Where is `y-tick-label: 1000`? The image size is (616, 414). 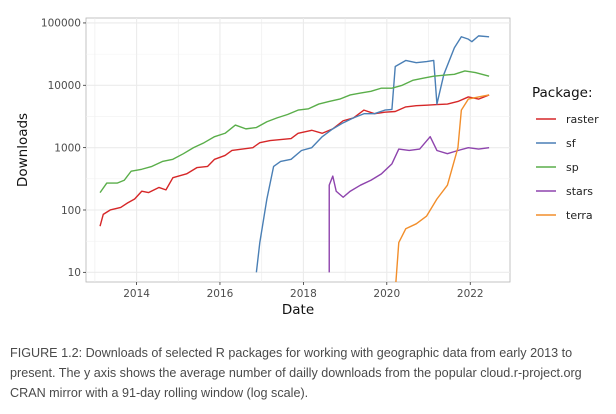
y-tick-label: 1000 is located at coordinates (67, 148).